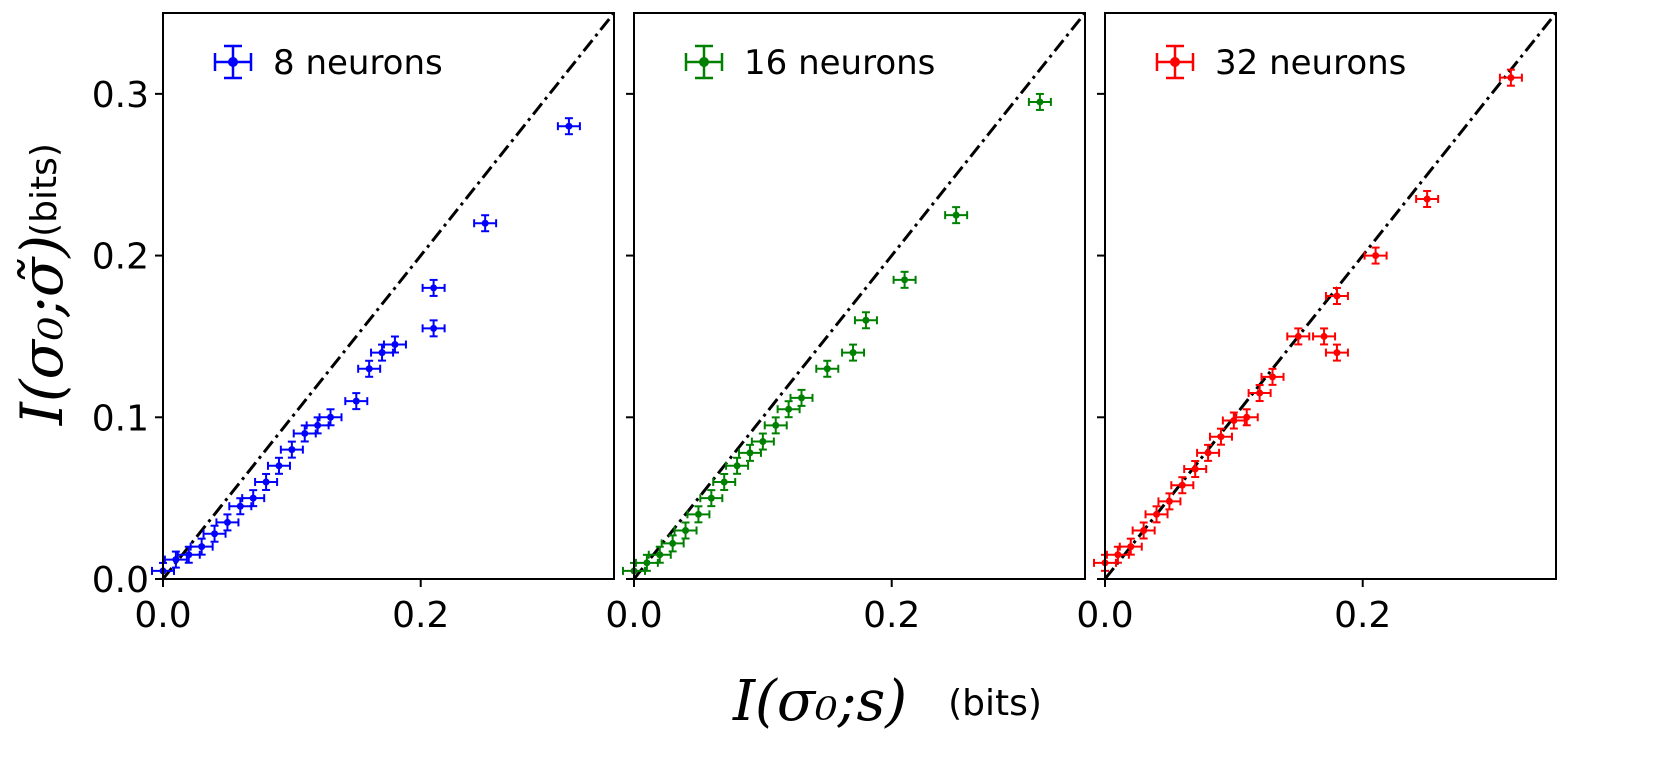 Image resolution: width=1661 pixels, height=760 pixels. What do you see at coordinates (120, 418) in the screenshot?
I see `y-tick-label: 0.1` at bounding box center [120, 418].